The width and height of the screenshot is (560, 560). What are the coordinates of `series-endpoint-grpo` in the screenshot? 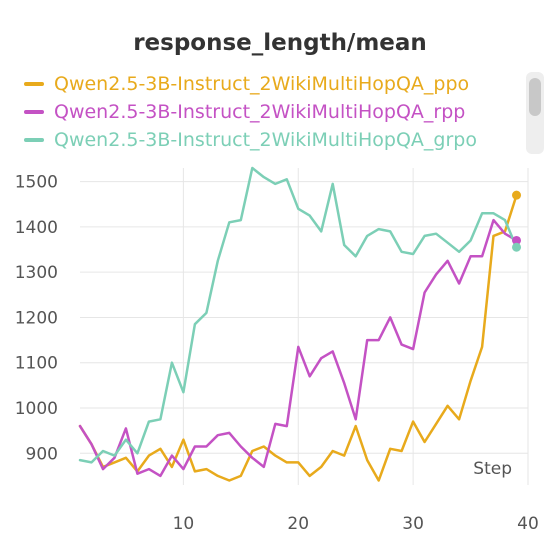 It's located at (517, 247).